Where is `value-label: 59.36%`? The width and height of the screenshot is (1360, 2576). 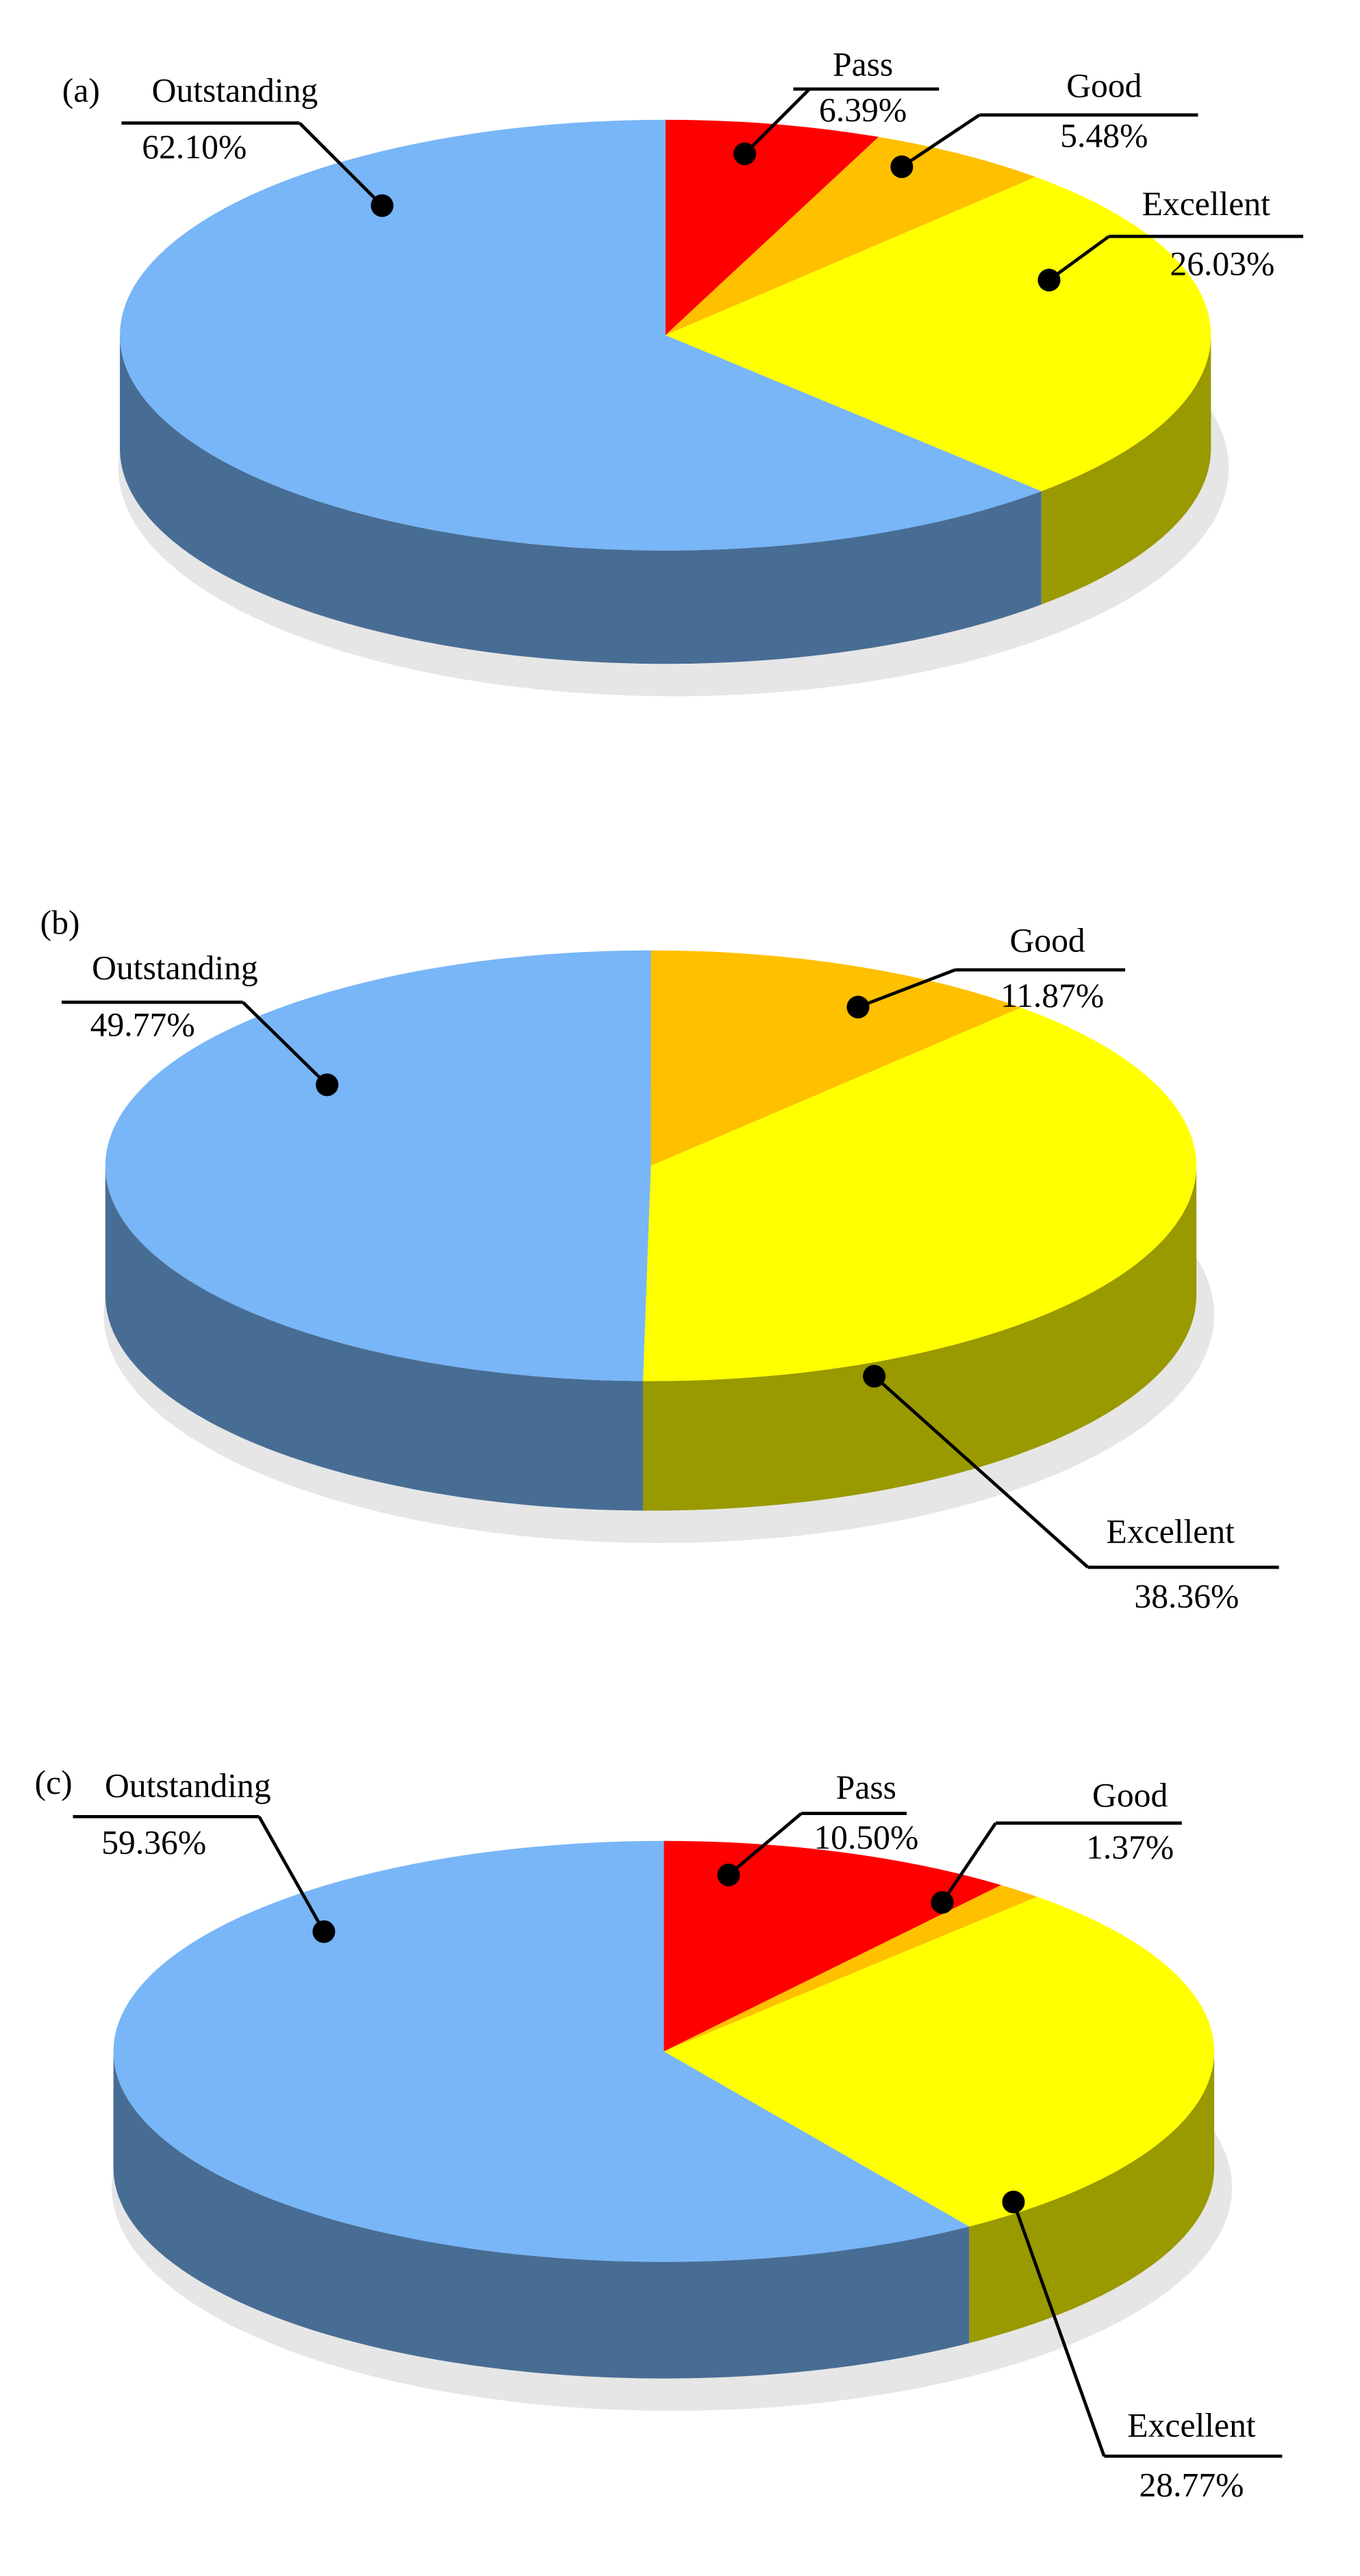
value-label: 59.36% is located at coordinates (153, 1842).